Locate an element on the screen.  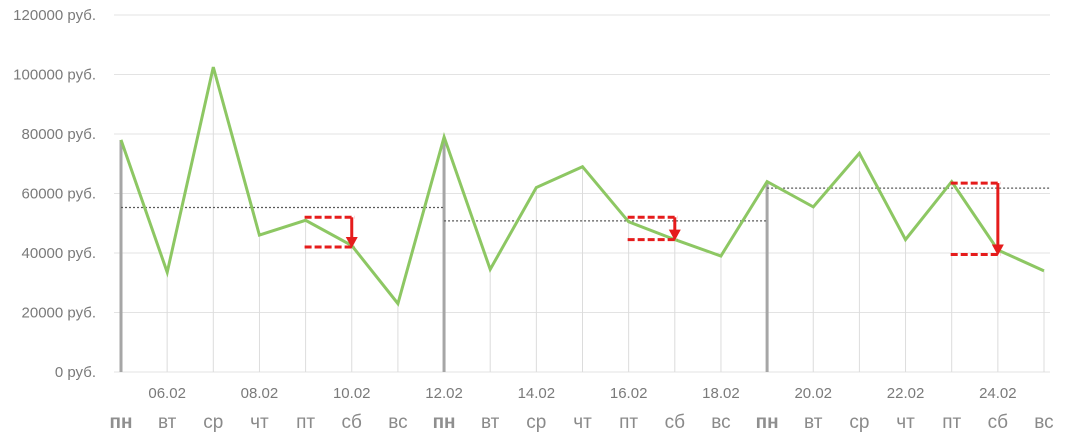
x-tick-label: 24.02 is located at coordinates (998, 393).